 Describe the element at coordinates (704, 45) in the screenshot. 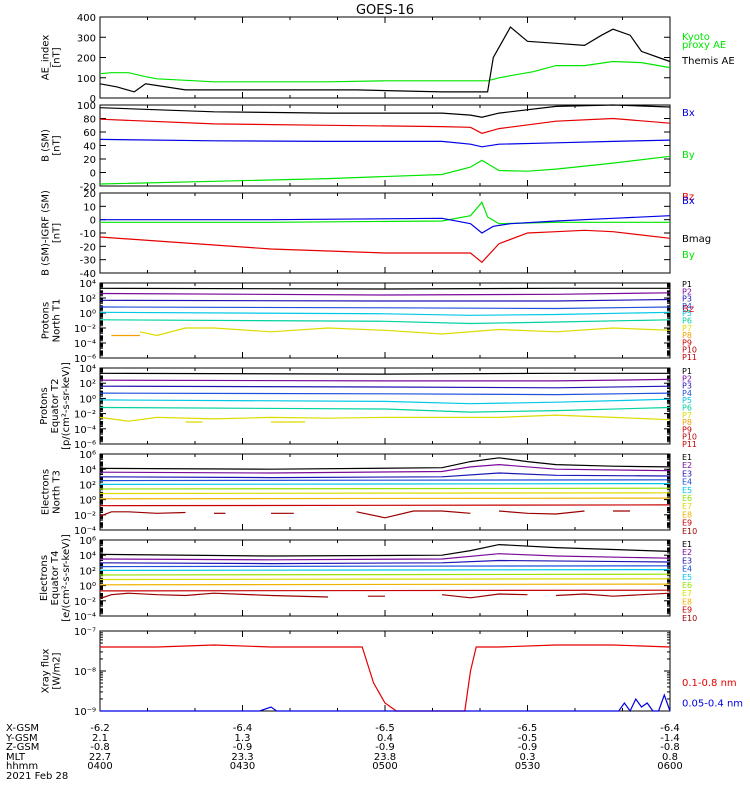

I see `legend-entry: proxy AE` at that location.